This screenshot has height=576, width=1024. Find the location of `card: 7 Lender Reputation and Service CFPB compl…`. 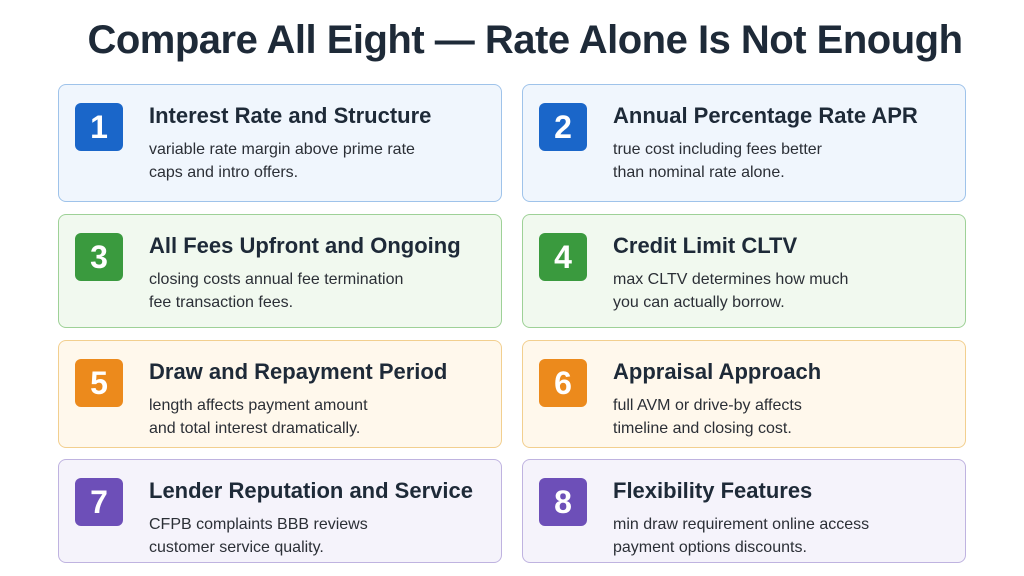

card: 7 Lender Reputation and Service CFPB compl… is located at coordinates (280, 511).